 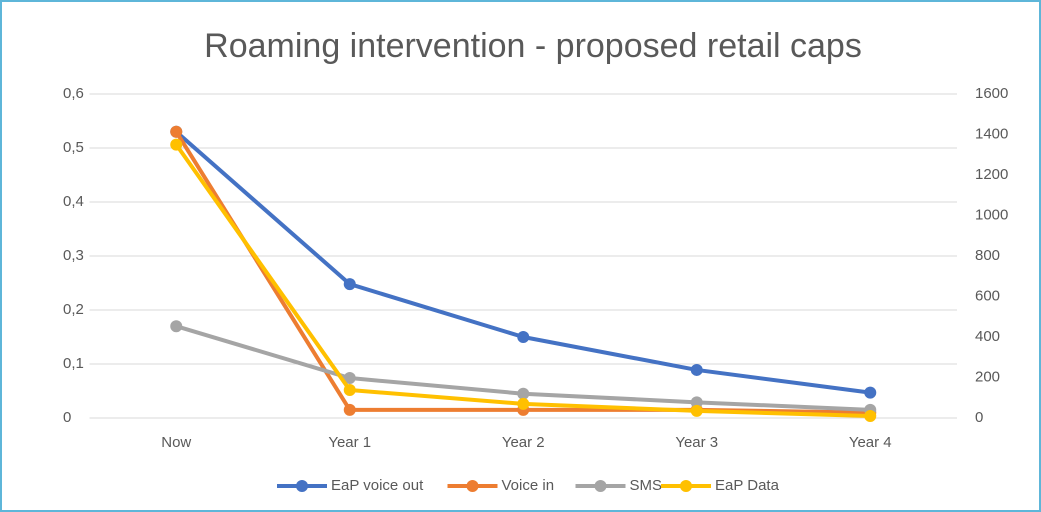 I want to click on y-tick-label: 0,3, so click(x=73, y=255).